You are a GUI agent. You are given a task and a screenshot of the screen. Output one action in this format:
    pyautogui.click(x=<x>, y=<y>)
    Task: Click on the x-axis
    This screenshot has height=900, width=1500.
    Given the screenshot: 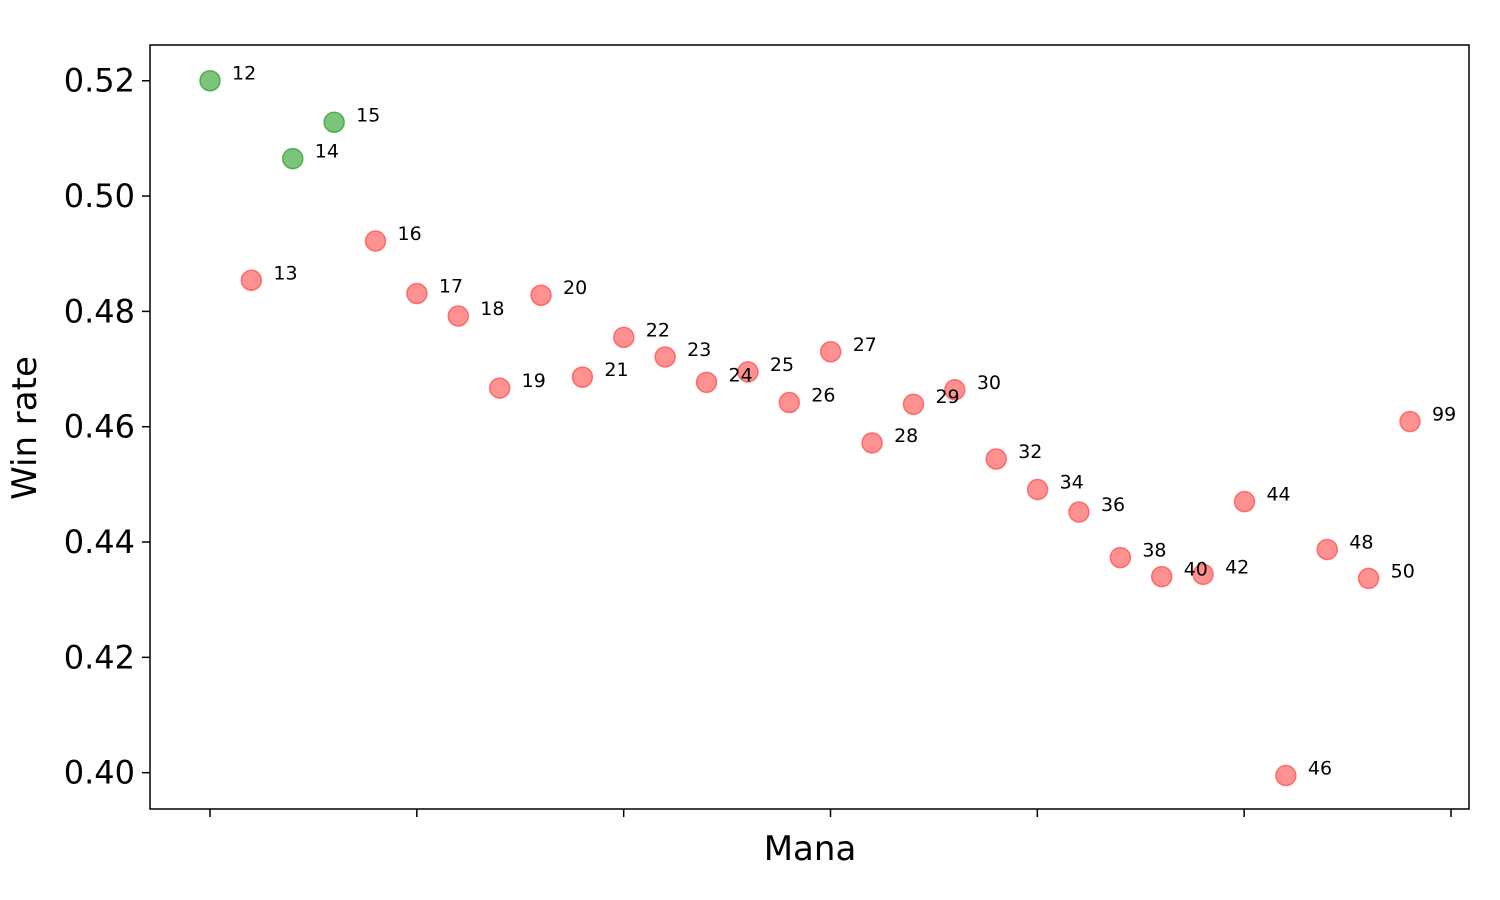 What is the action you would take?
    pyautogui.click(x=830, y=813)
    